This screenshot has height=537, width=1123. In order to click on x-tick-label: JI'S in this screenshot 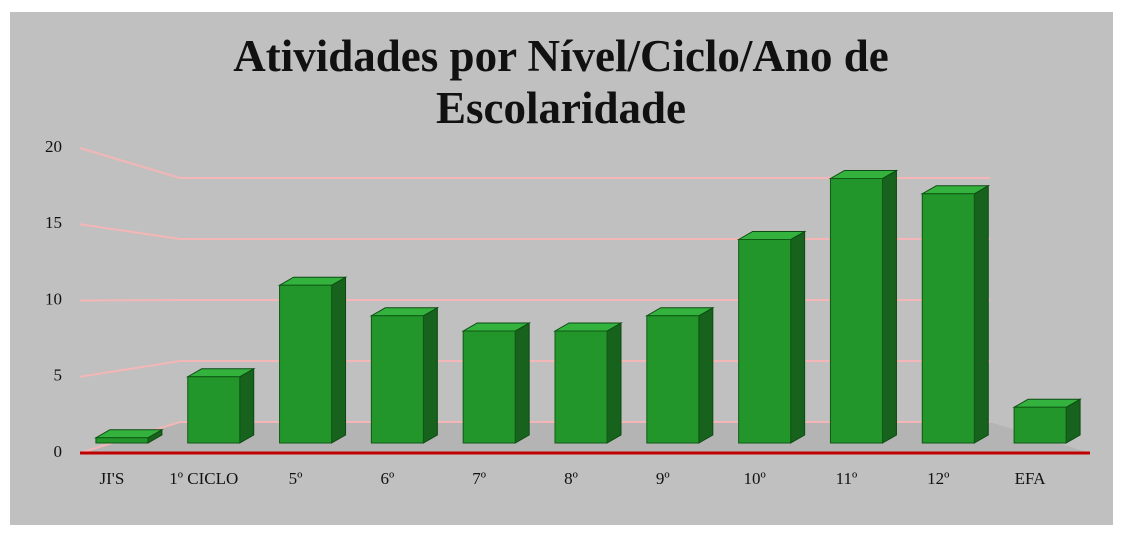, I will do `click(112, 478)`.